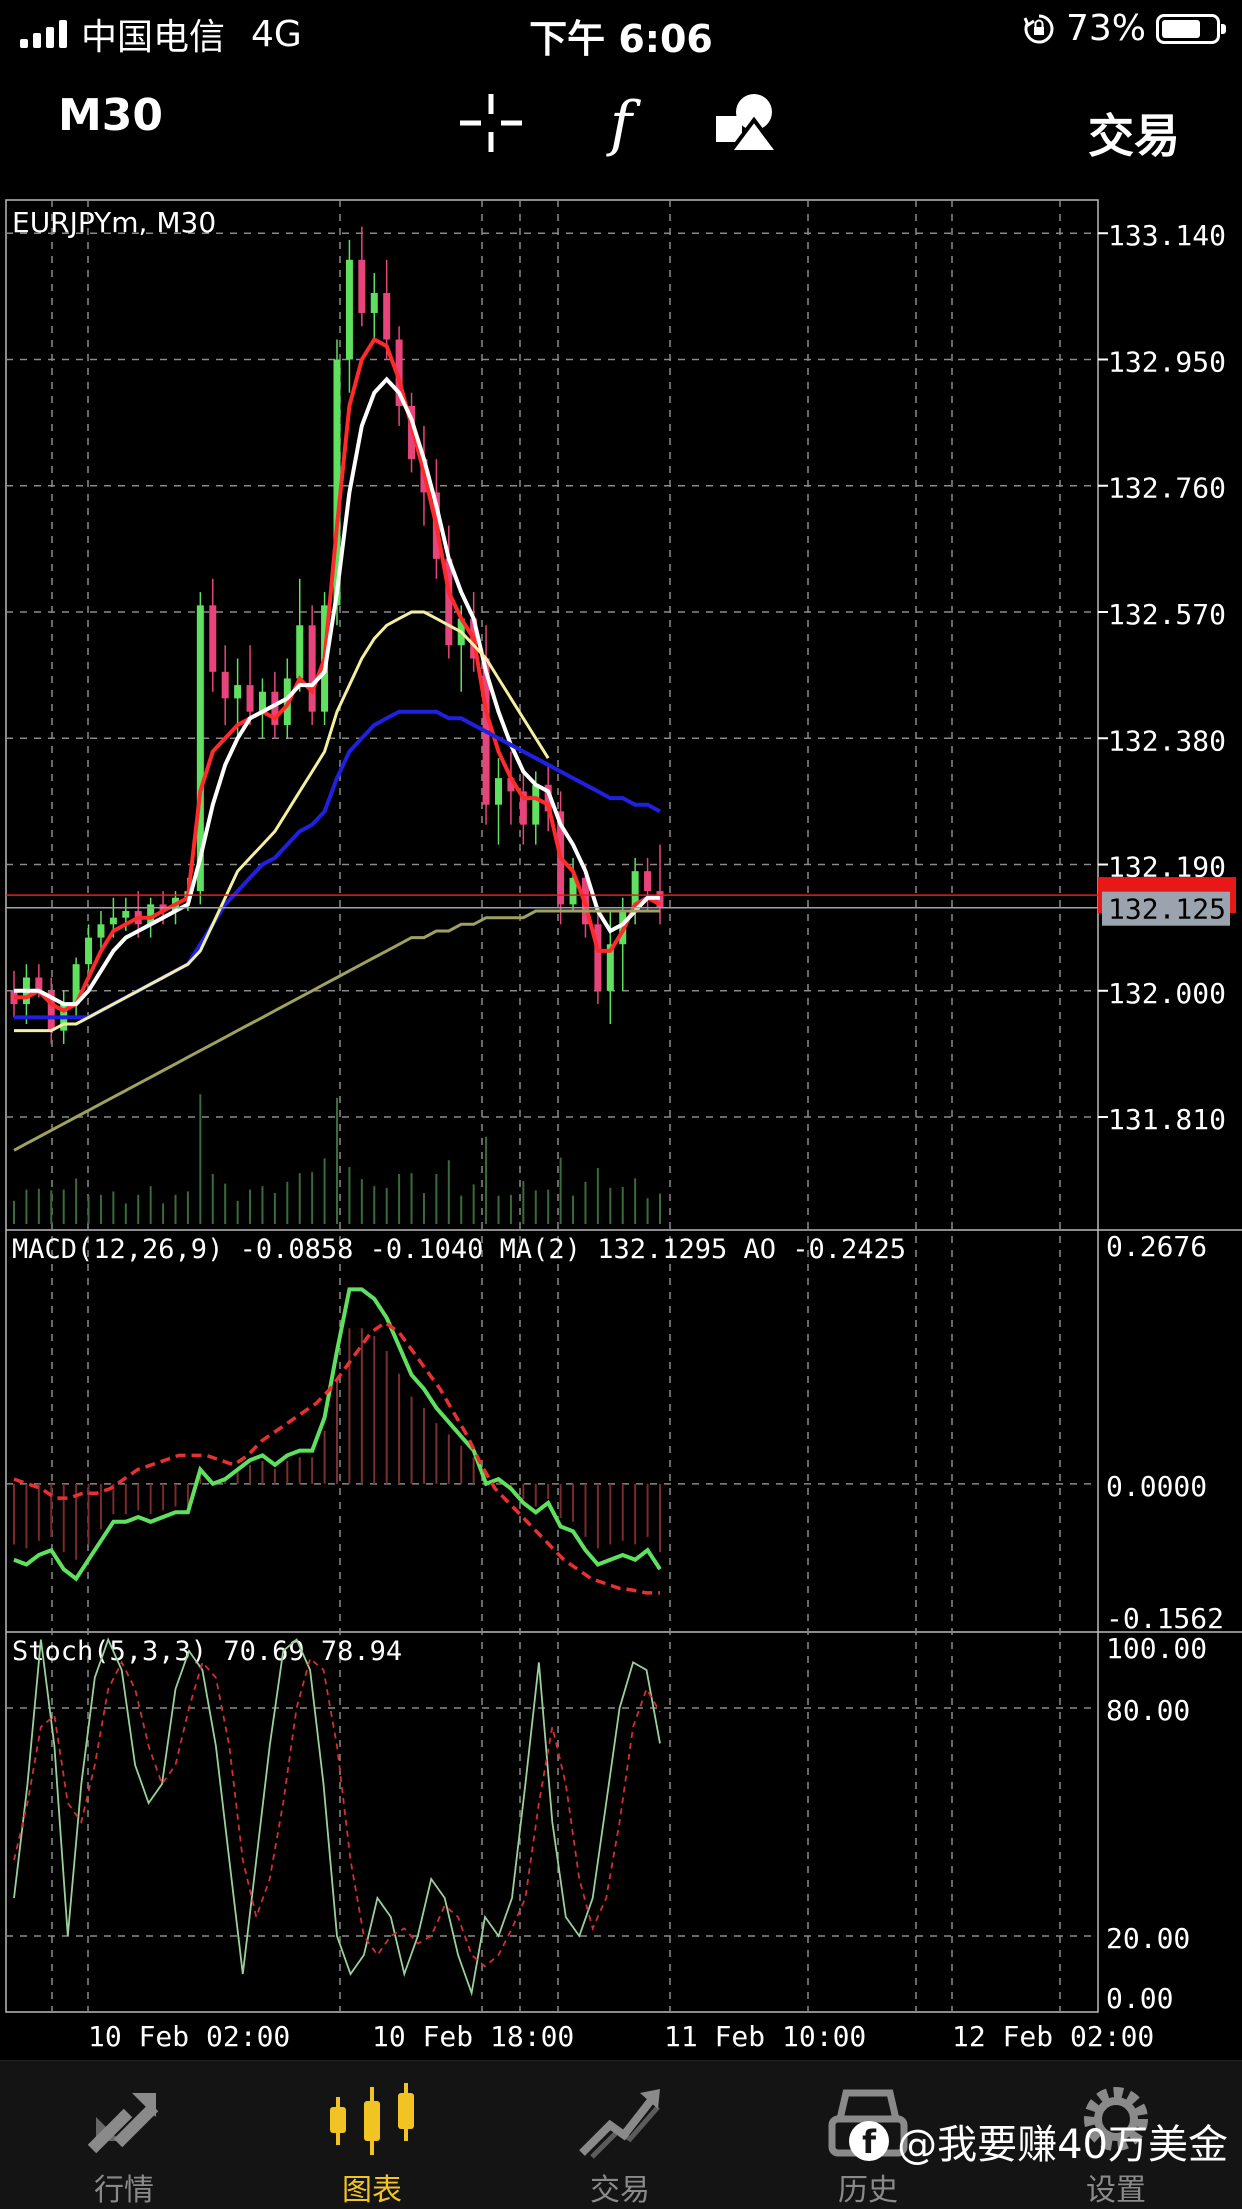  What do you see at coordinates (1134, 136) in the screenshot?
I see `trade-link: 交易` at bounding box center [1134, 136].